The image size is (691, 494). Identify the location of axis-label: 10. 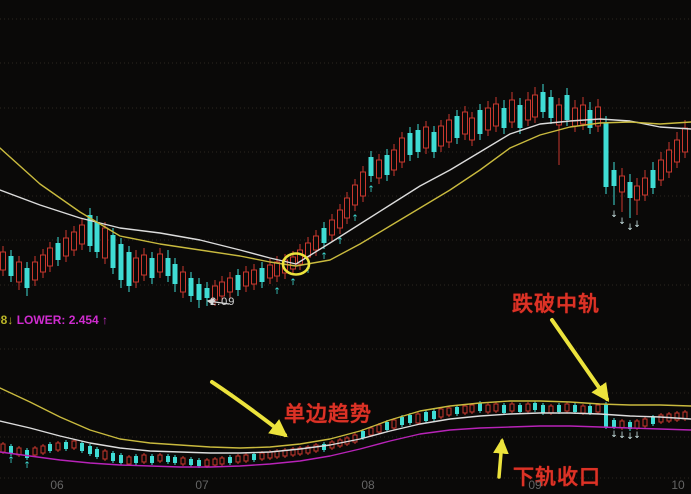
(678, 485).